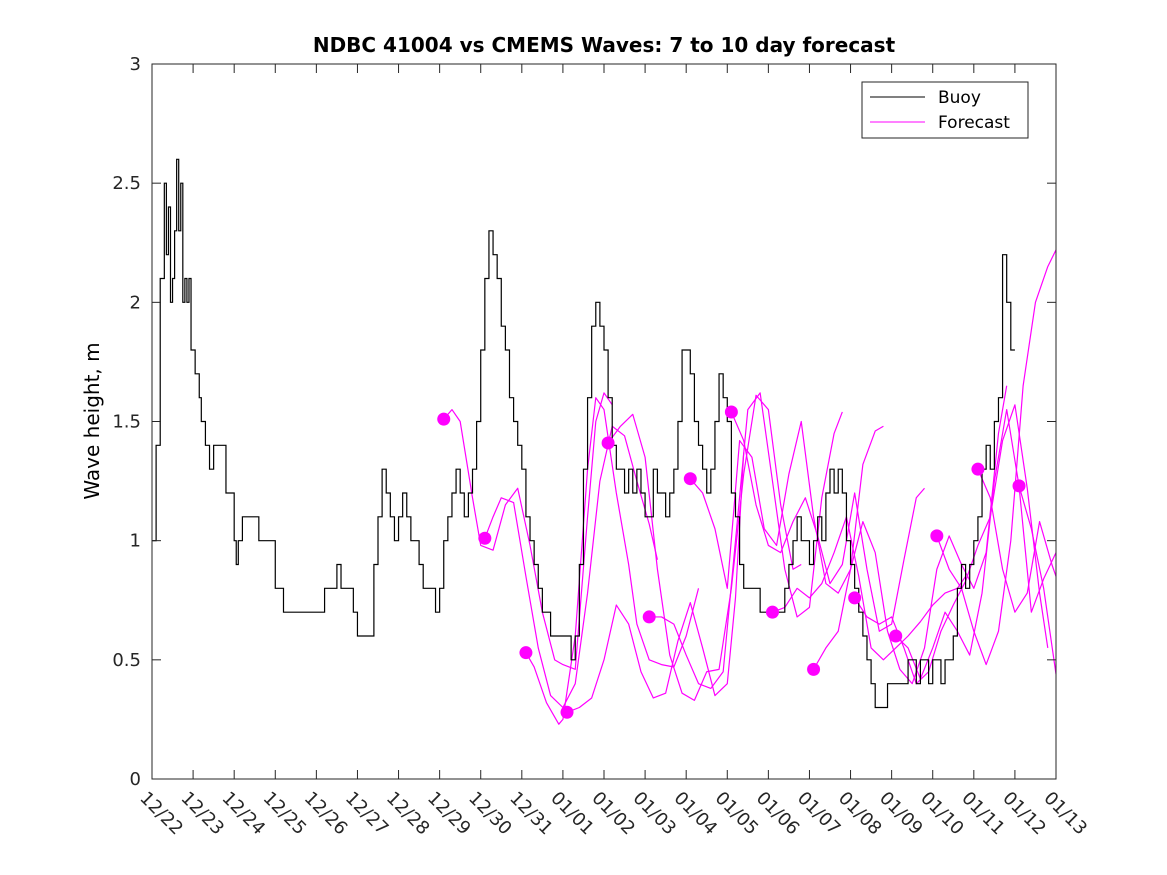 The image size is (1167, 875). I want to click on y-tick-label: 1, so click(135, 541).